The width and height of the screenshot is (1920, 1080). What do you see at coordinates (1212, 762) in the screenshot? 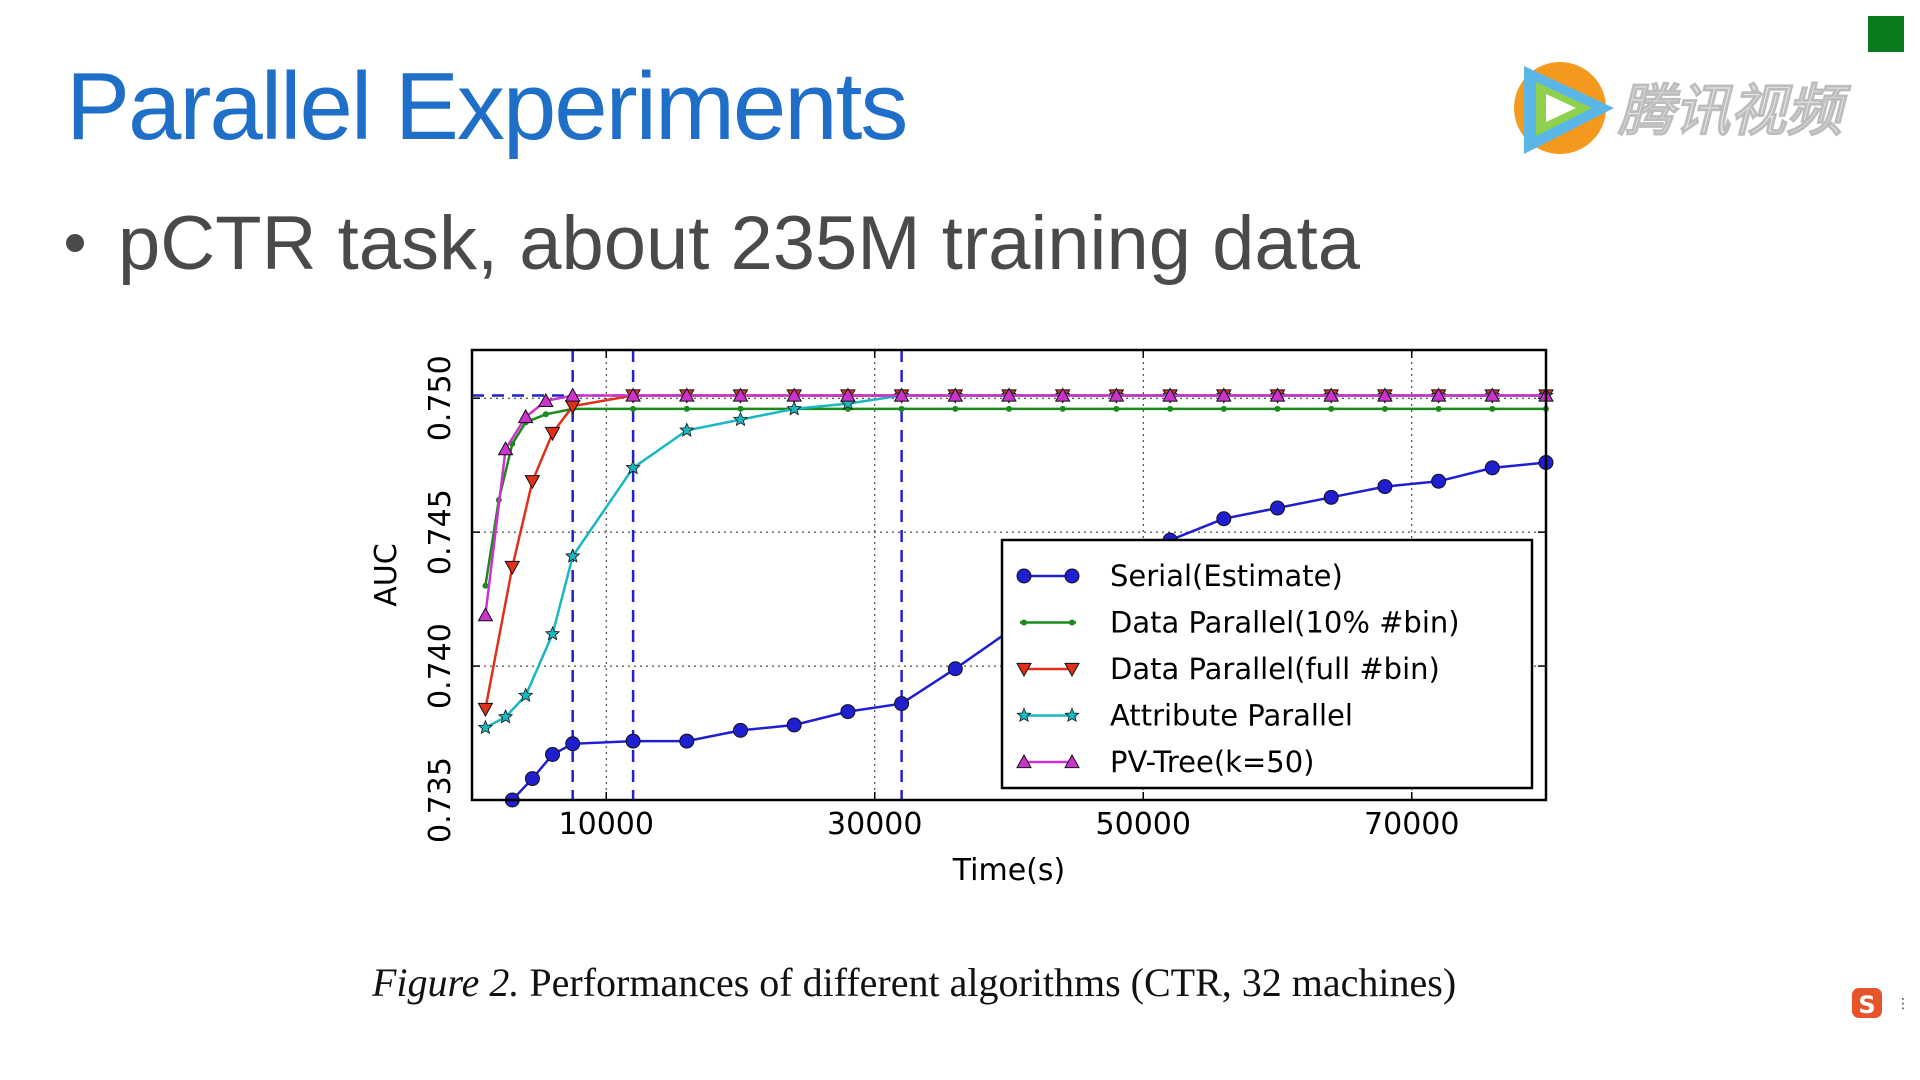
I see `legend-label-4: PV-Tree(k=50)` at bounding box center [1212, 762].